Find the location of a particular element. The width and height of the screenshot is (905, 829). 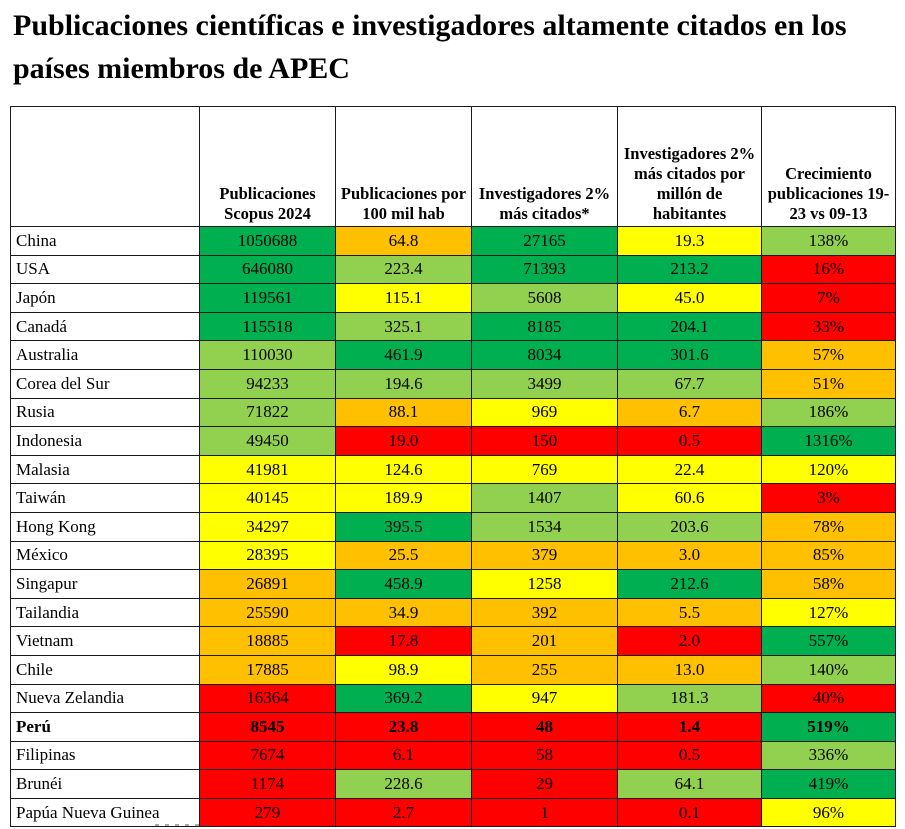

value-cell: 6.7 is located at coordinates (689, 412).